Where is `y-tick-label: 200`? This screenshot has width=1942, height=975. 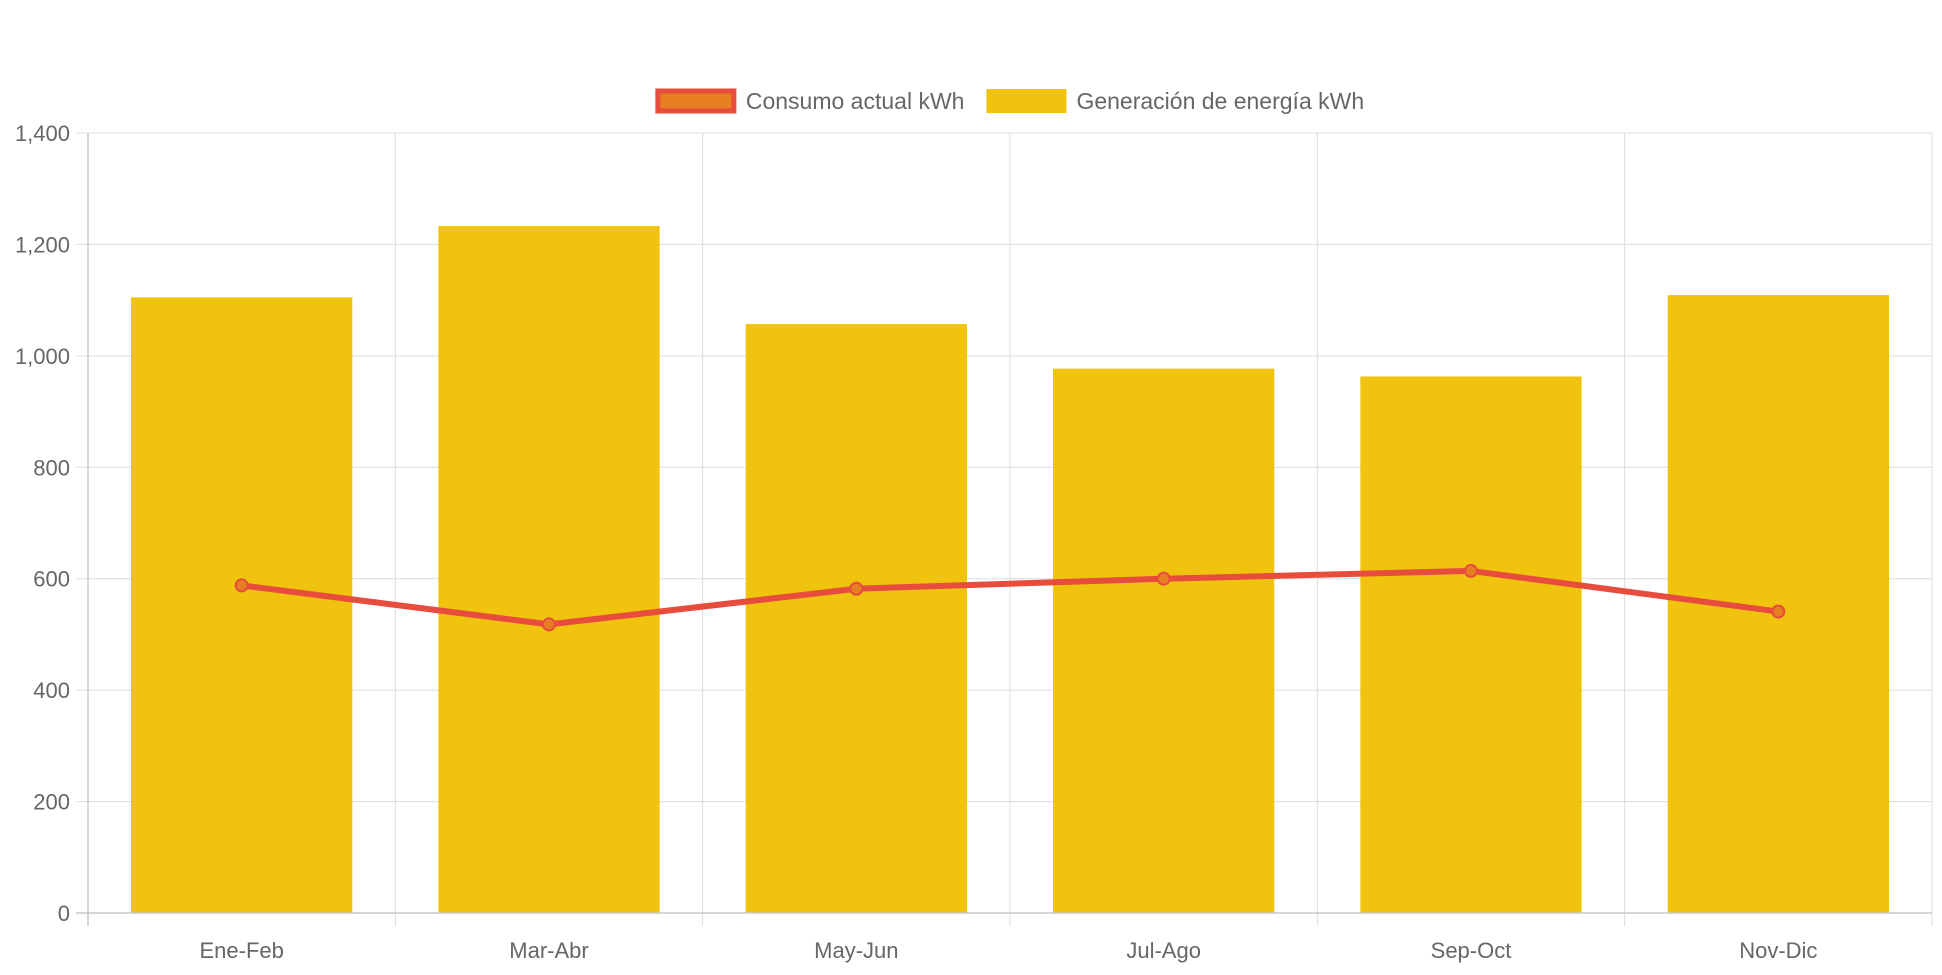 y-tick-label: 200 is located at coordinates (51, 802).